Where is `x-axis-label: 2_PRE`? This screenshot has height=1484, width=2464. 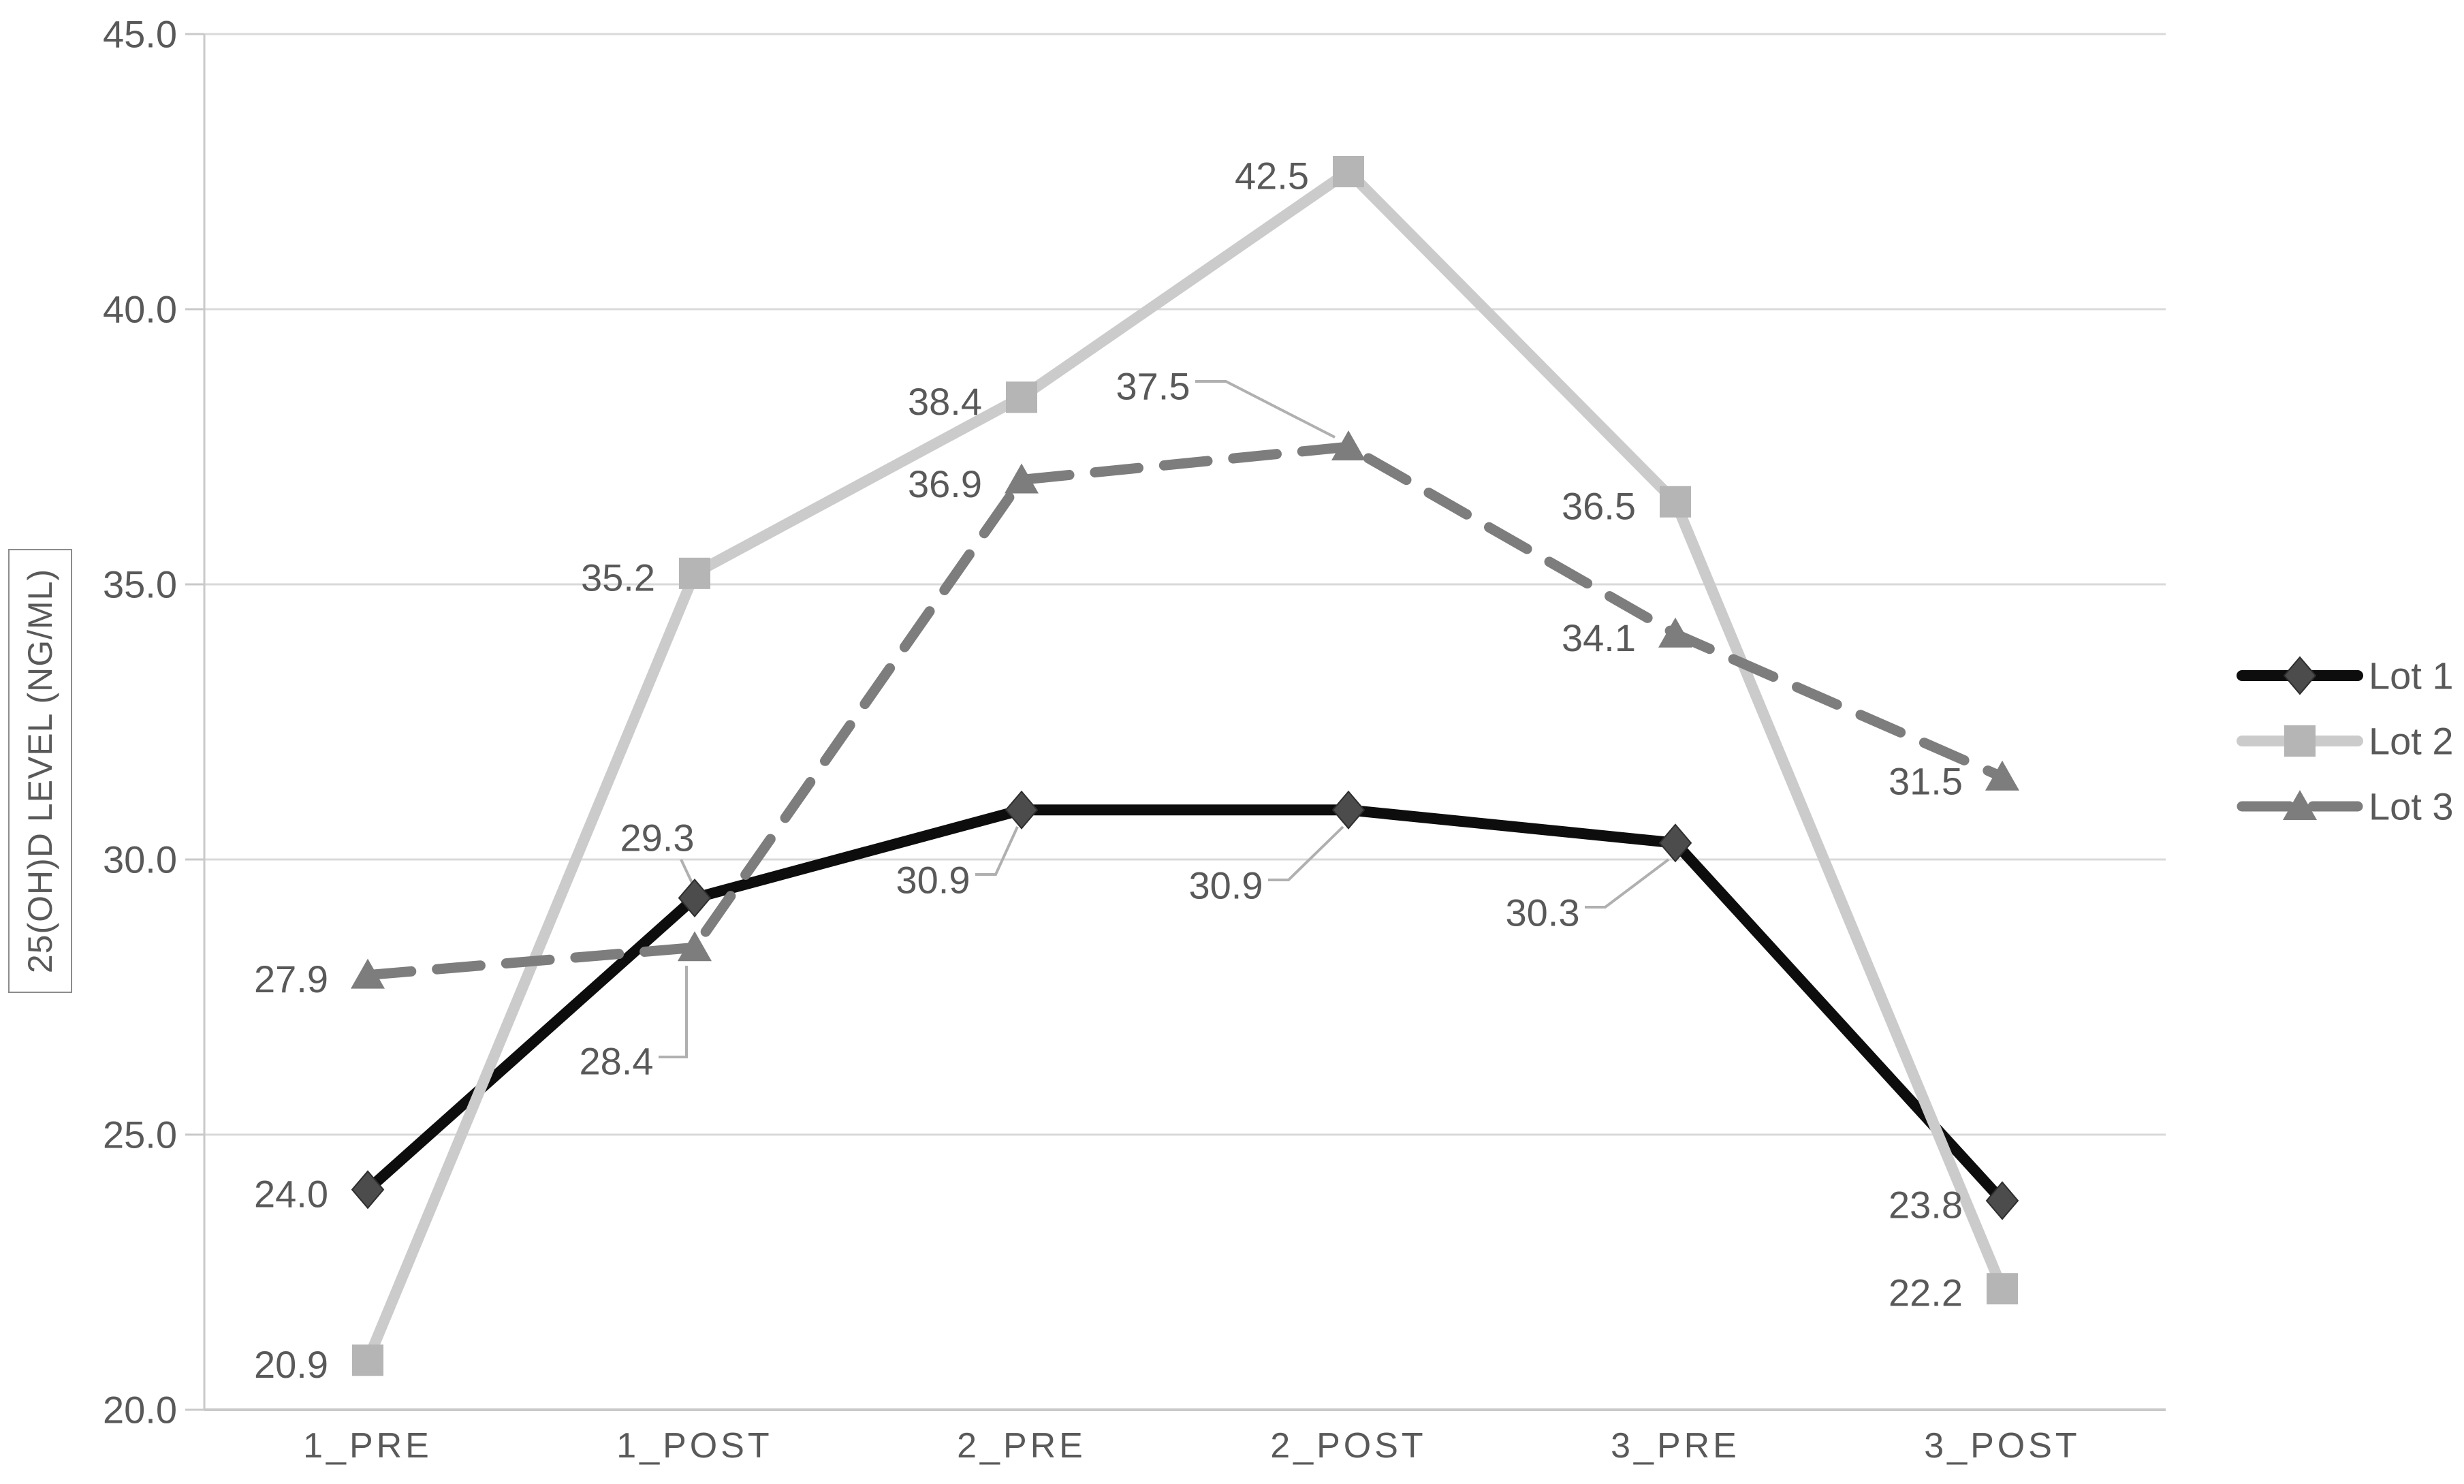
x-axis-label: 2_PRE is located at coordinates (1021, 1446).